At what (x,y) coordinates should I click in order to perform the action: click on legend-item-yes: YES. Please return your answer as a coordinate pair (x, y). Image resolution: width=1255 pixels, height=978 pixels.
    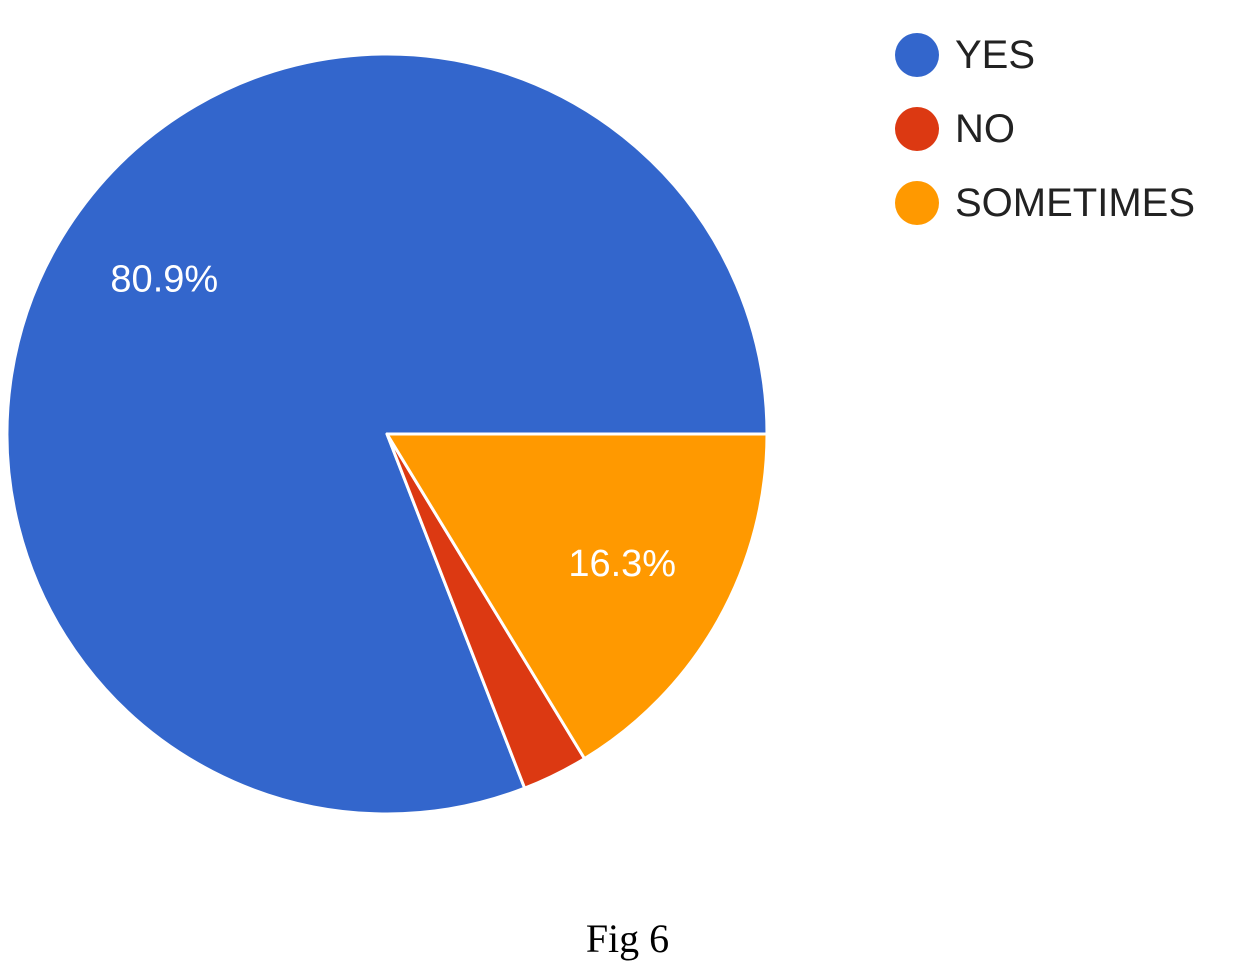
    Looking at the image, I should click on (1045, 55).